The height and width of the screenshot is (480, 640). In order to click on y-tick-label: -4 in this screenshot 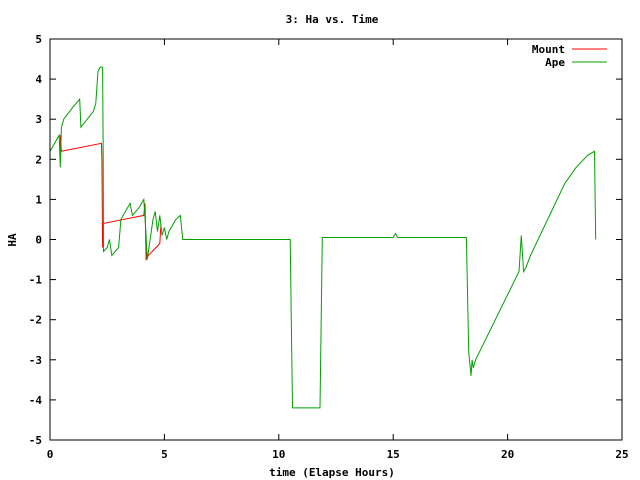, I will do `click(36, 400)`.